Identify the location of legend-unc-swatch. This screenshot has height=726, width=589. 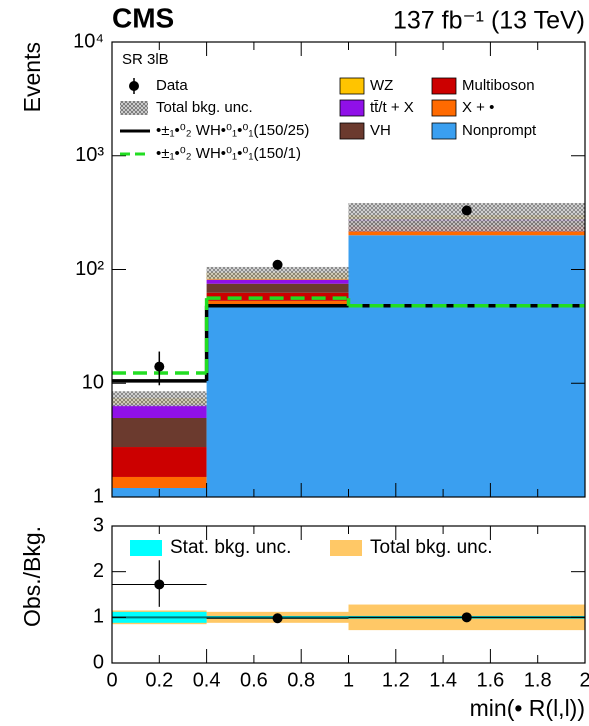
(134, 108).